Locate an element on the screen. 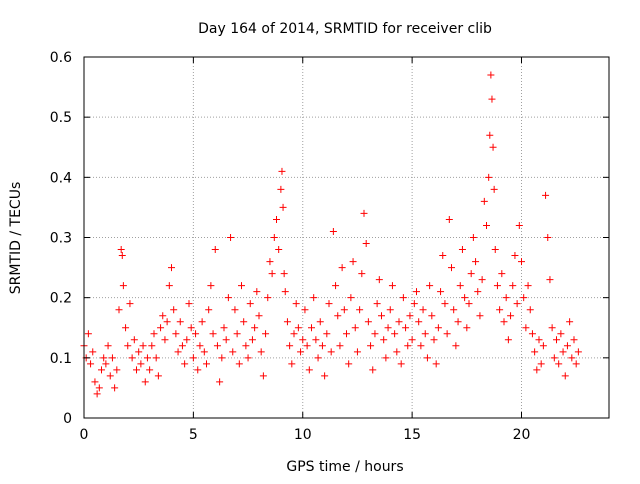 The image size is (640, 484). y-axis-label: SRMTID / TECUs is located at coordinates (16, 238).